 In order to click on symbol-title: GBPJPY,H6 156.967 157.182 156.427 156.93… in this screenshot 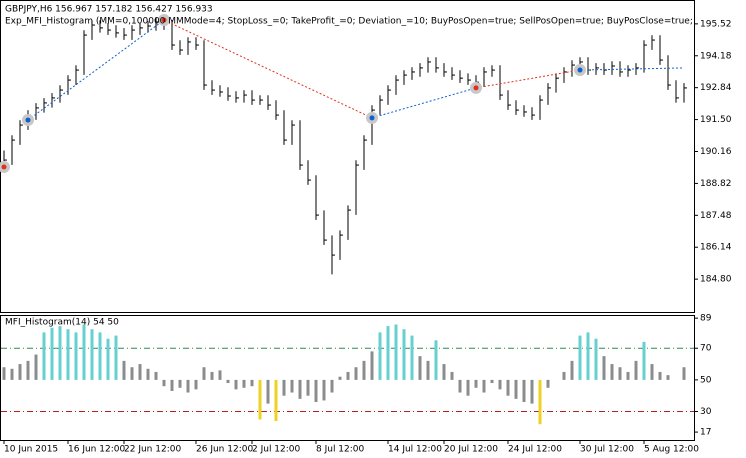, I will do `click(109, 10)`.